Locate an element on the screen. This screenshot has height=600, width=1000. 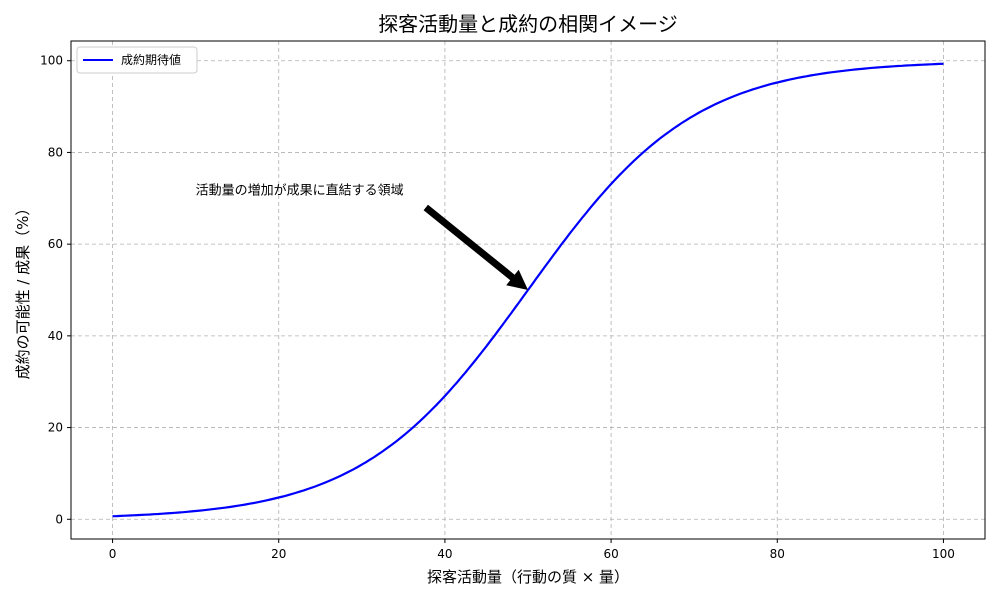
y-tick-label: 0 is located at coordinates (59, 519).